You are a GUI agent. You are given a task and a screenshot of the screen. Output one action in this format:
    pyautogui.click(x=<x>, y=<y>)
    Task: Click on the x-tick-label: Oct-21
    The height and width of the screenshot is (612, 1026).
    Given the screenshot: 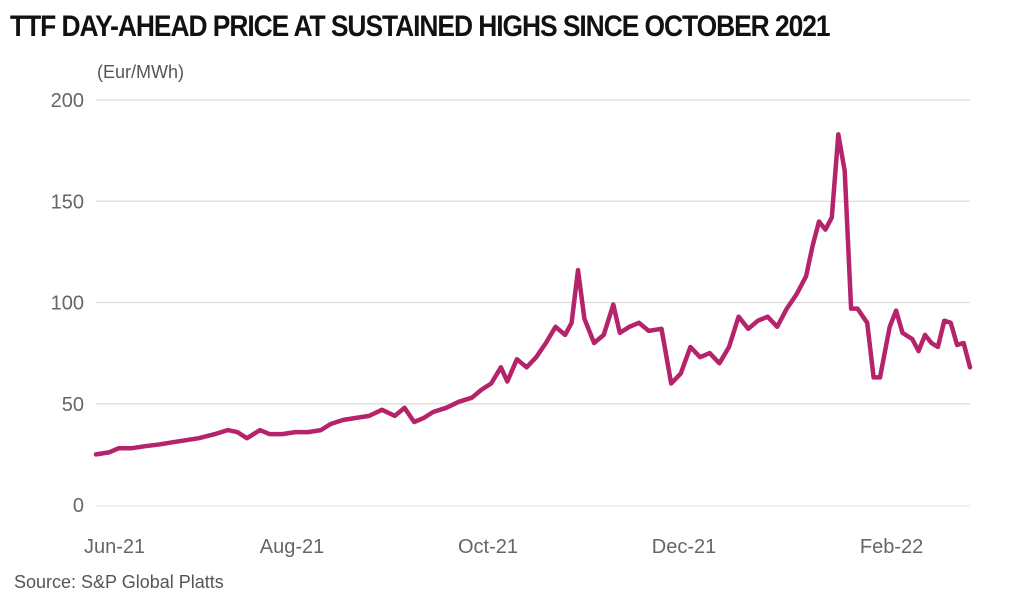 What is the action you would take?
    pyautogui.click(x=488, y=547)
    